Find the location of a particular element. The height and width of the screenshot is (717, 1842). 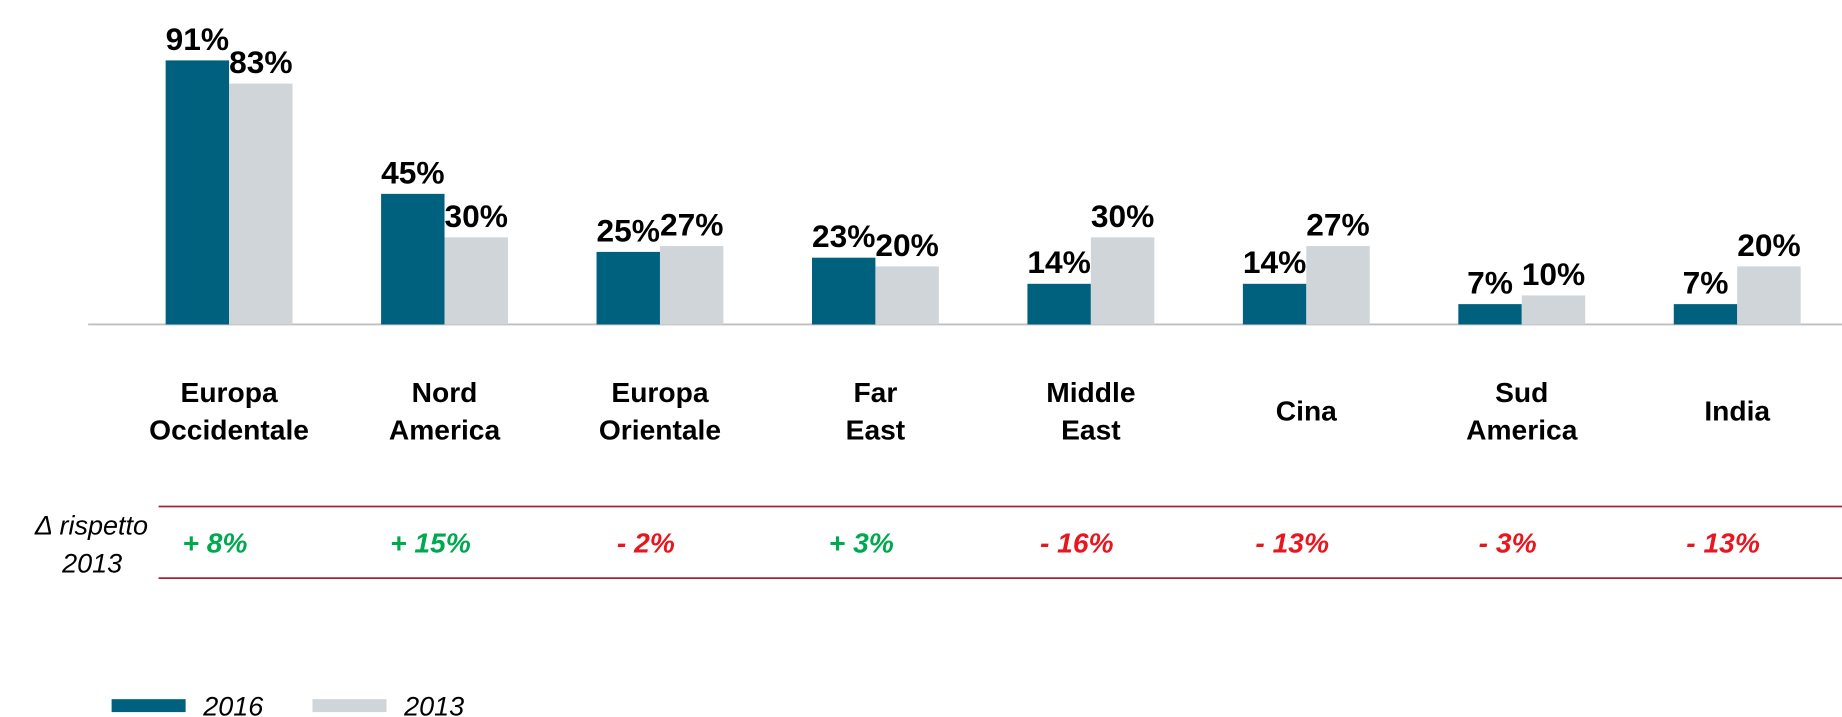

value-label: 23% is located at coordinates (843, 236).